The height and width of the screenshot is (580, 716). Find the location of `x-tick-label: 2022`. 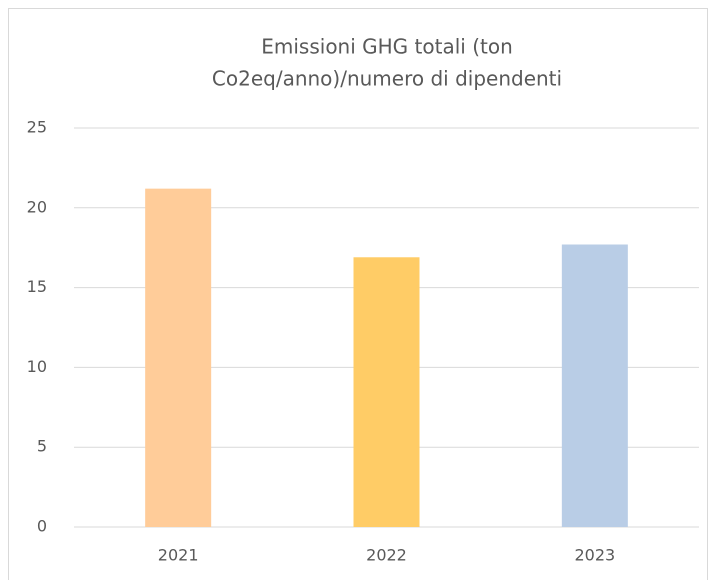

x-tick-label: 2022 is located at coordinates (386, 555).